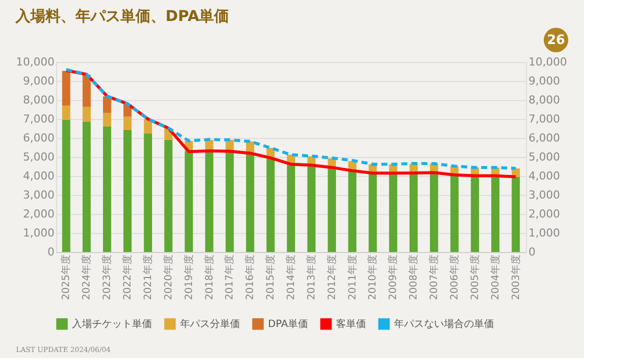  I want to click on x-tick-label: 2012年度, so click(332, 277).